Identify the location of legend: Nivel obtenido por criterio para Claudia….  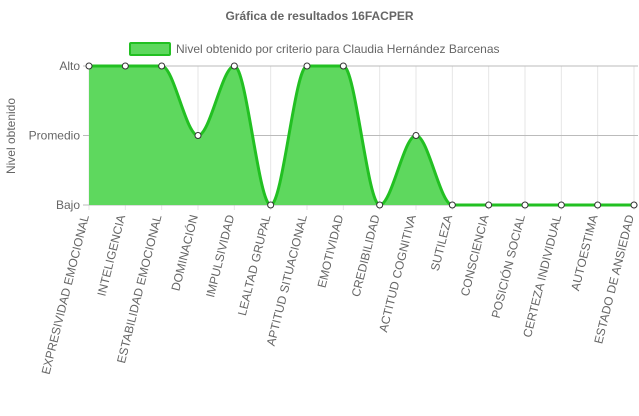
(314, 49).